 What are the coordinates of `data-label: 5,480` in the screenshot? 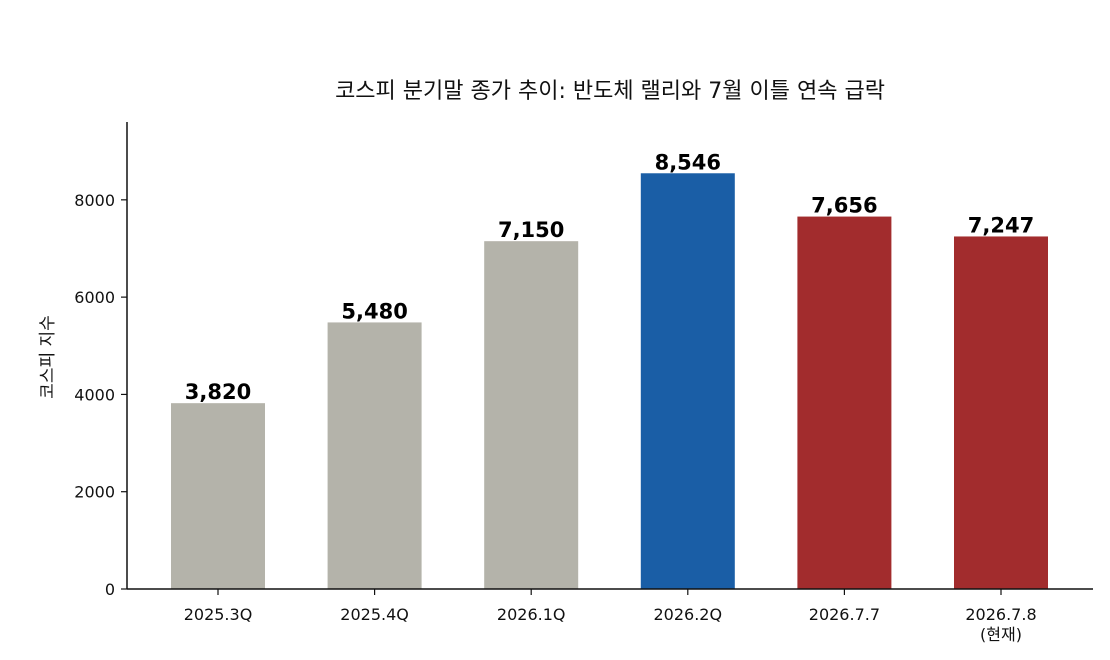 It's located at (374, 311).